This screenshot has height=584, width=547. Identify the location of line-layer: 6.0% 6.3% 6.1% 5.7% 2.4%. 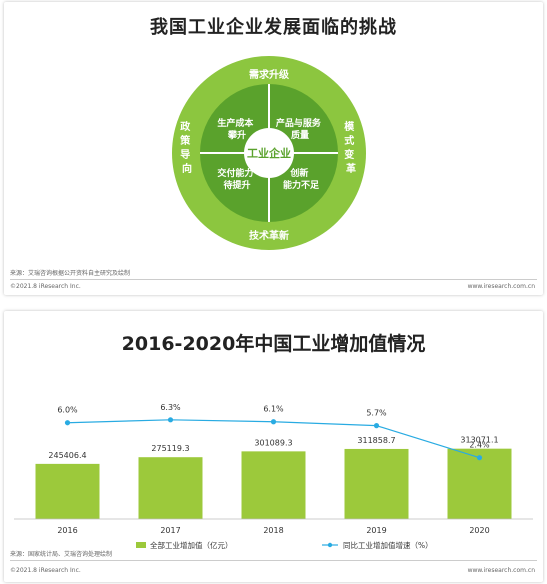
(273, 432).